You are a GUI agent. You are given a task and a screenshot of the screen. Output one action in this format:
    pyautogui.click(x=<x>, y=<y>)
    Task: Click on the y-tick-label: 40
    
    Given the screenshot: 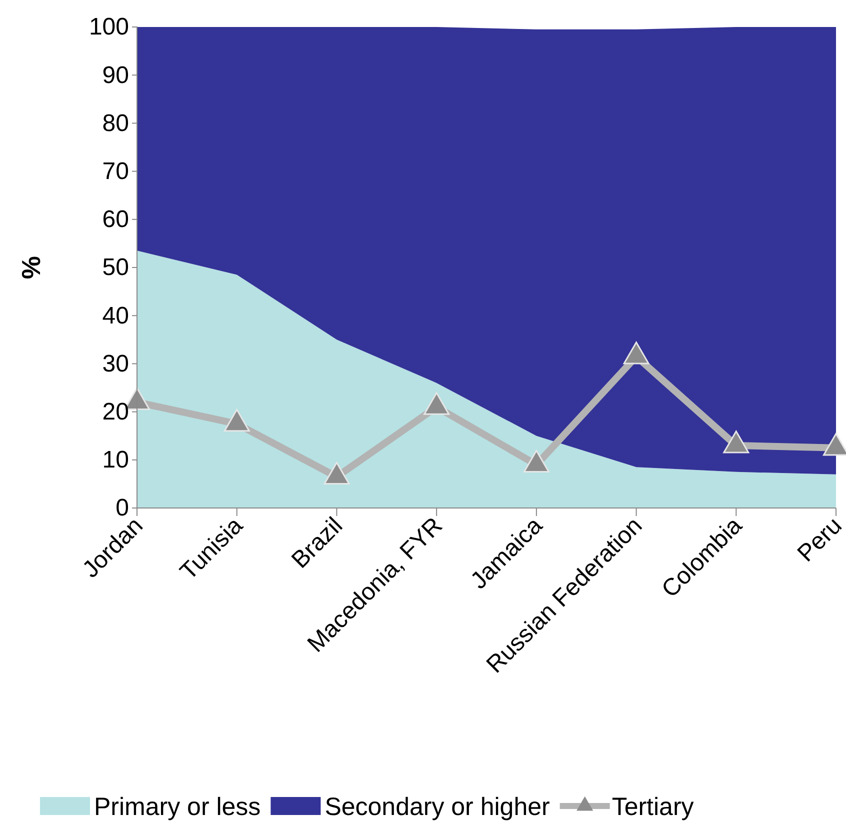 What is the action you would take?
    pyautogui.click(x=115, y=316)
    